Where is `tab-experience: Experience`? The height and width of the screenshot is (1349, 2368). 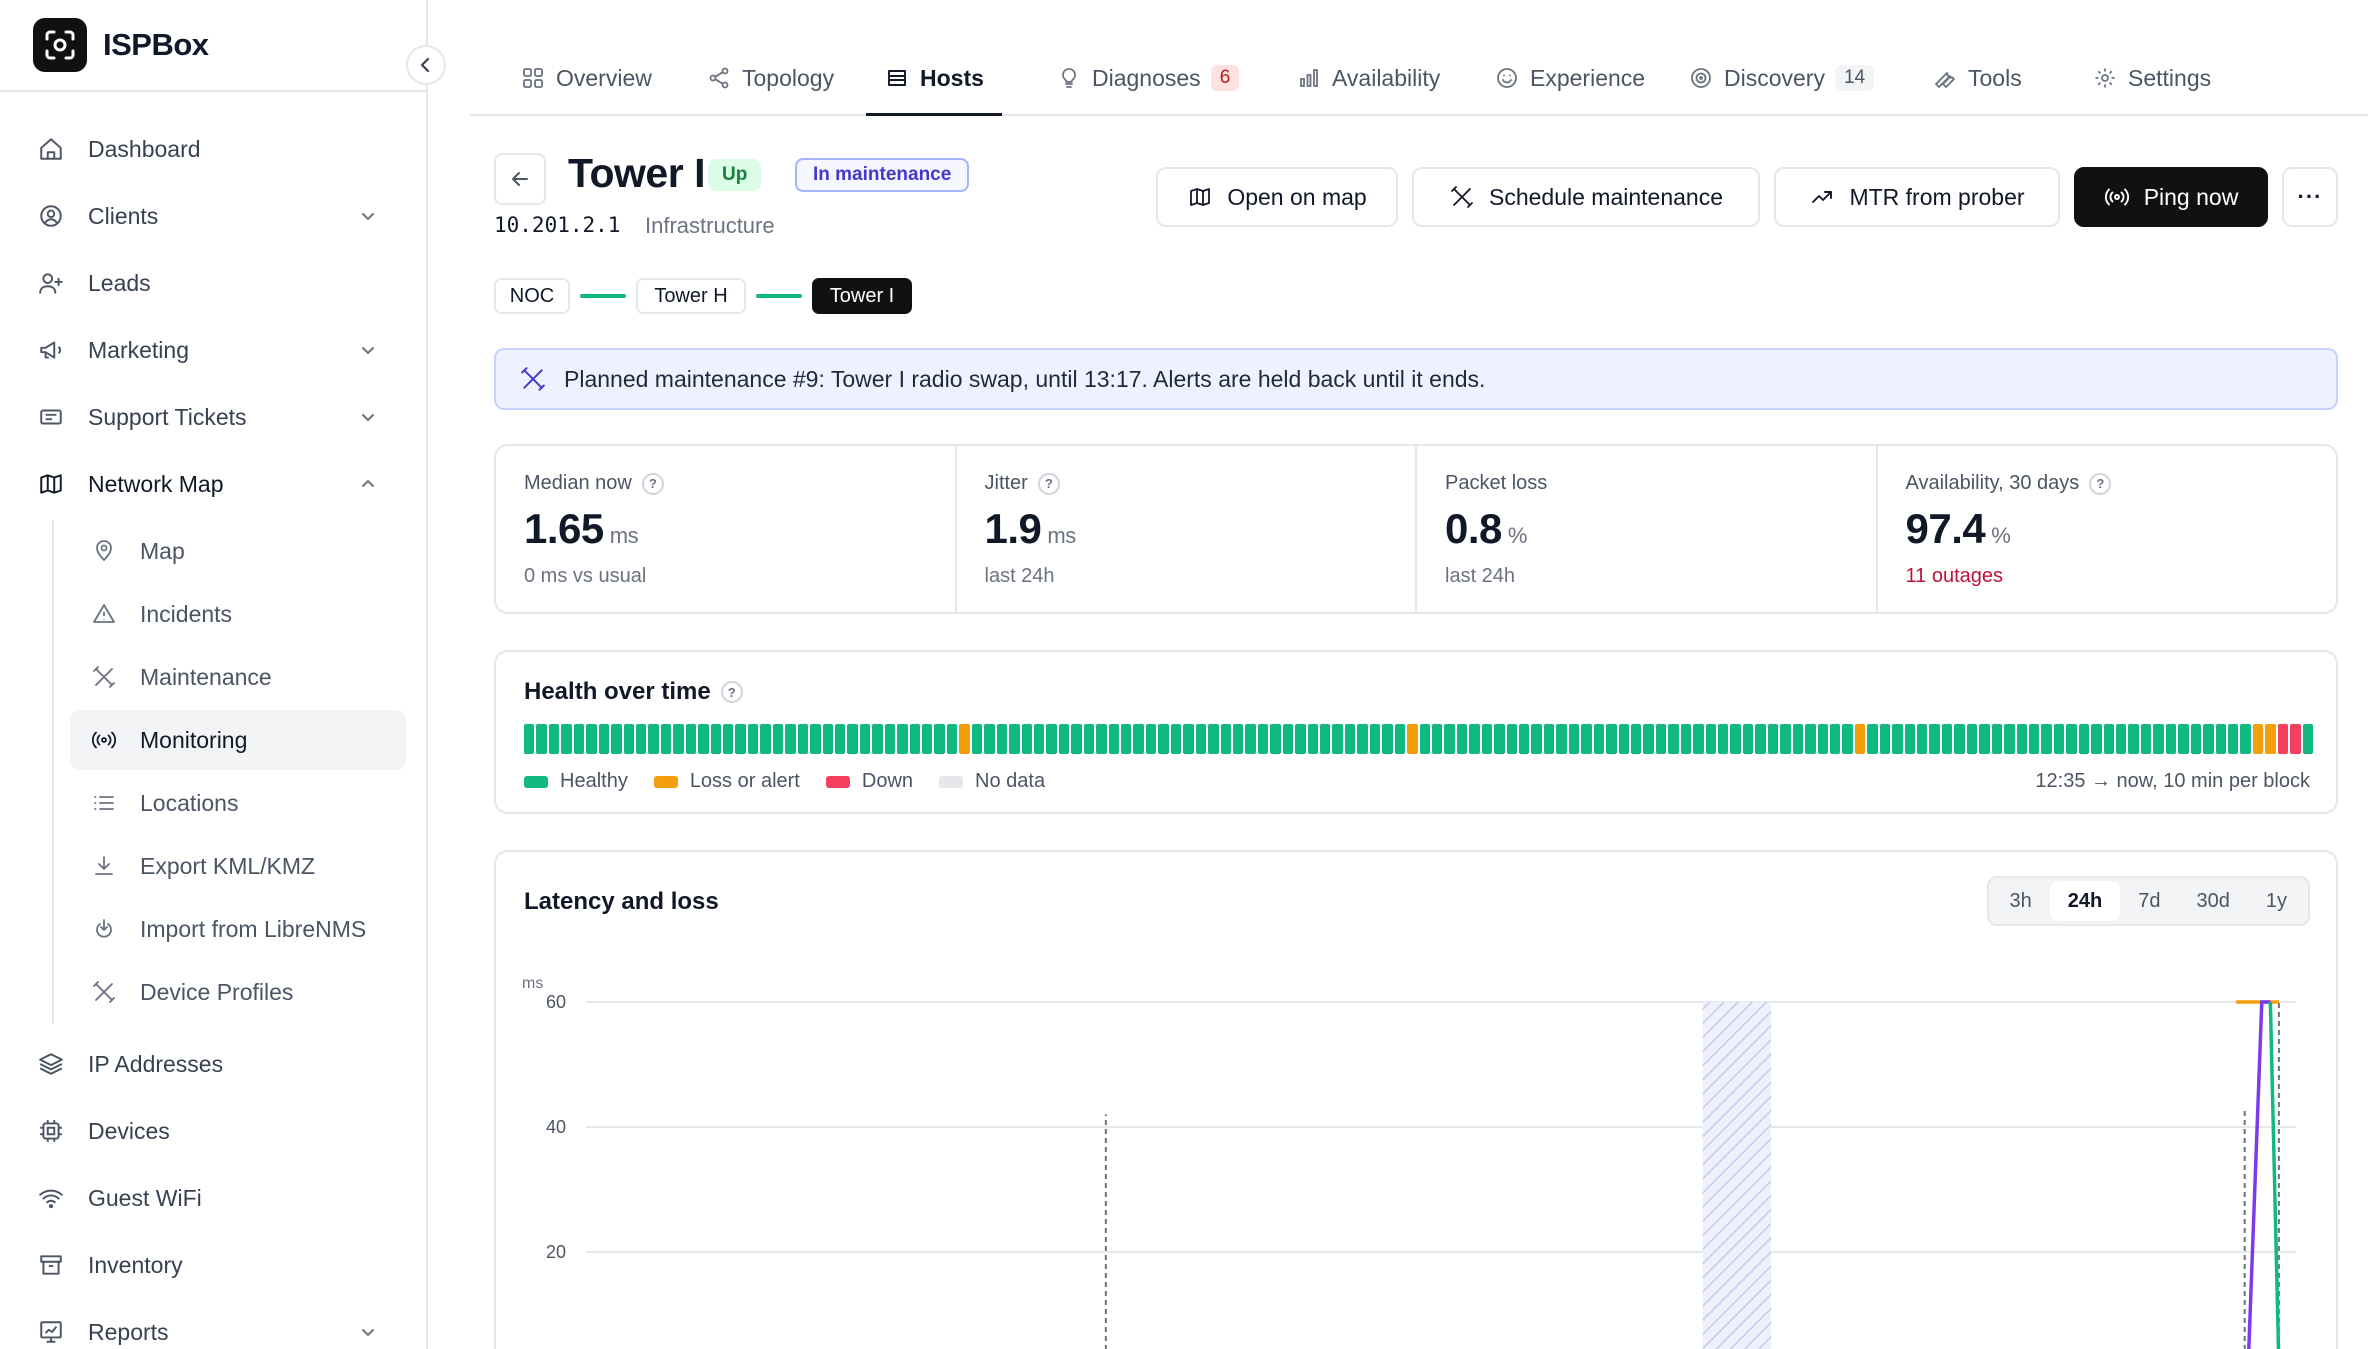 tab-experience: Experience is located at coordinates (1569, 78).